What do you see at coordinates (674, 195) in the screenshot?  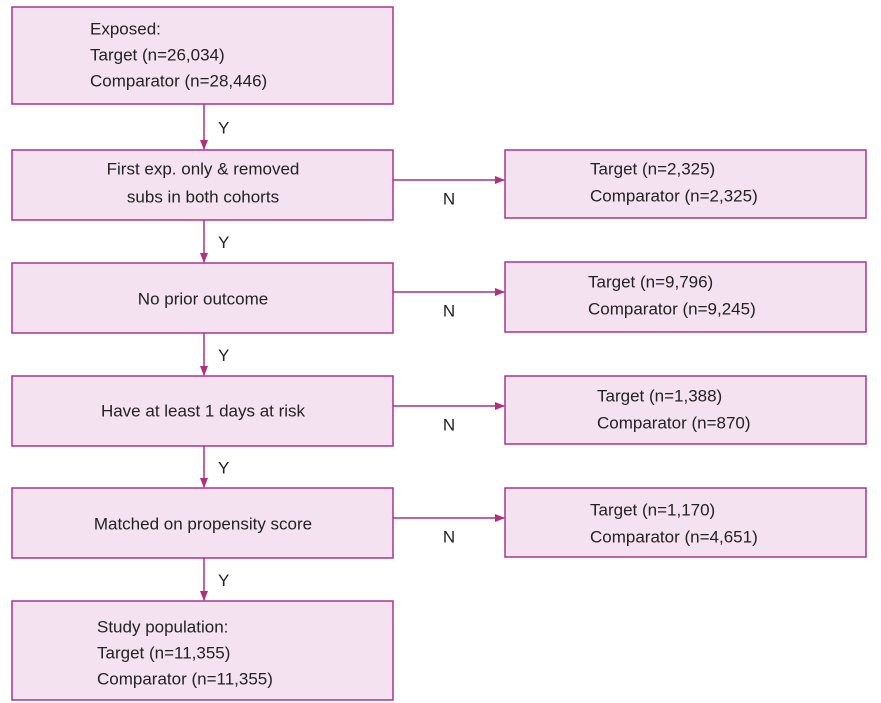 I see `exclusion-text: Comparator (n=2,325)` at bounding box center [674, 195].